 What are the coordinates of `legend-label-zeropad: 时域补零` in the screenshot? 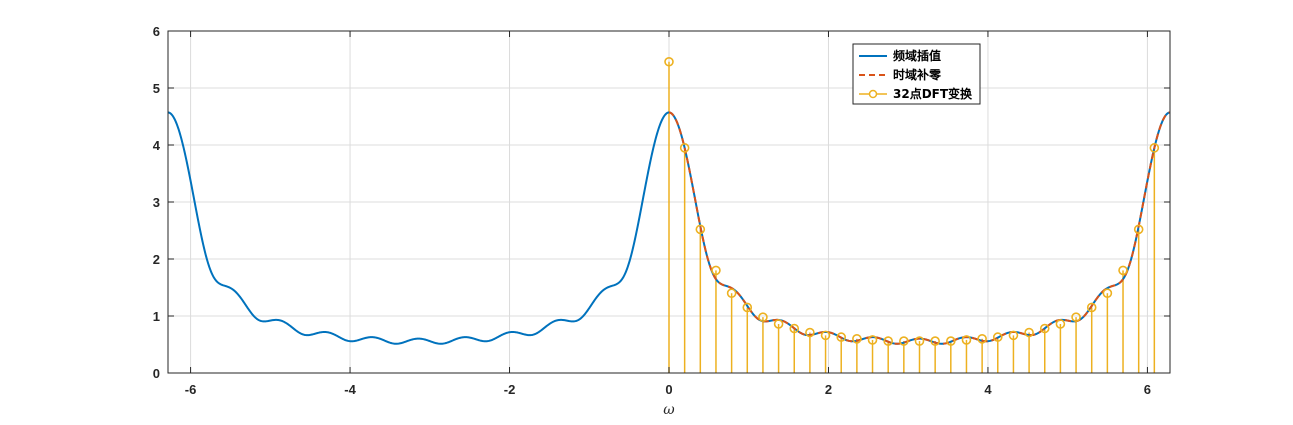 It's located at (917, 74).